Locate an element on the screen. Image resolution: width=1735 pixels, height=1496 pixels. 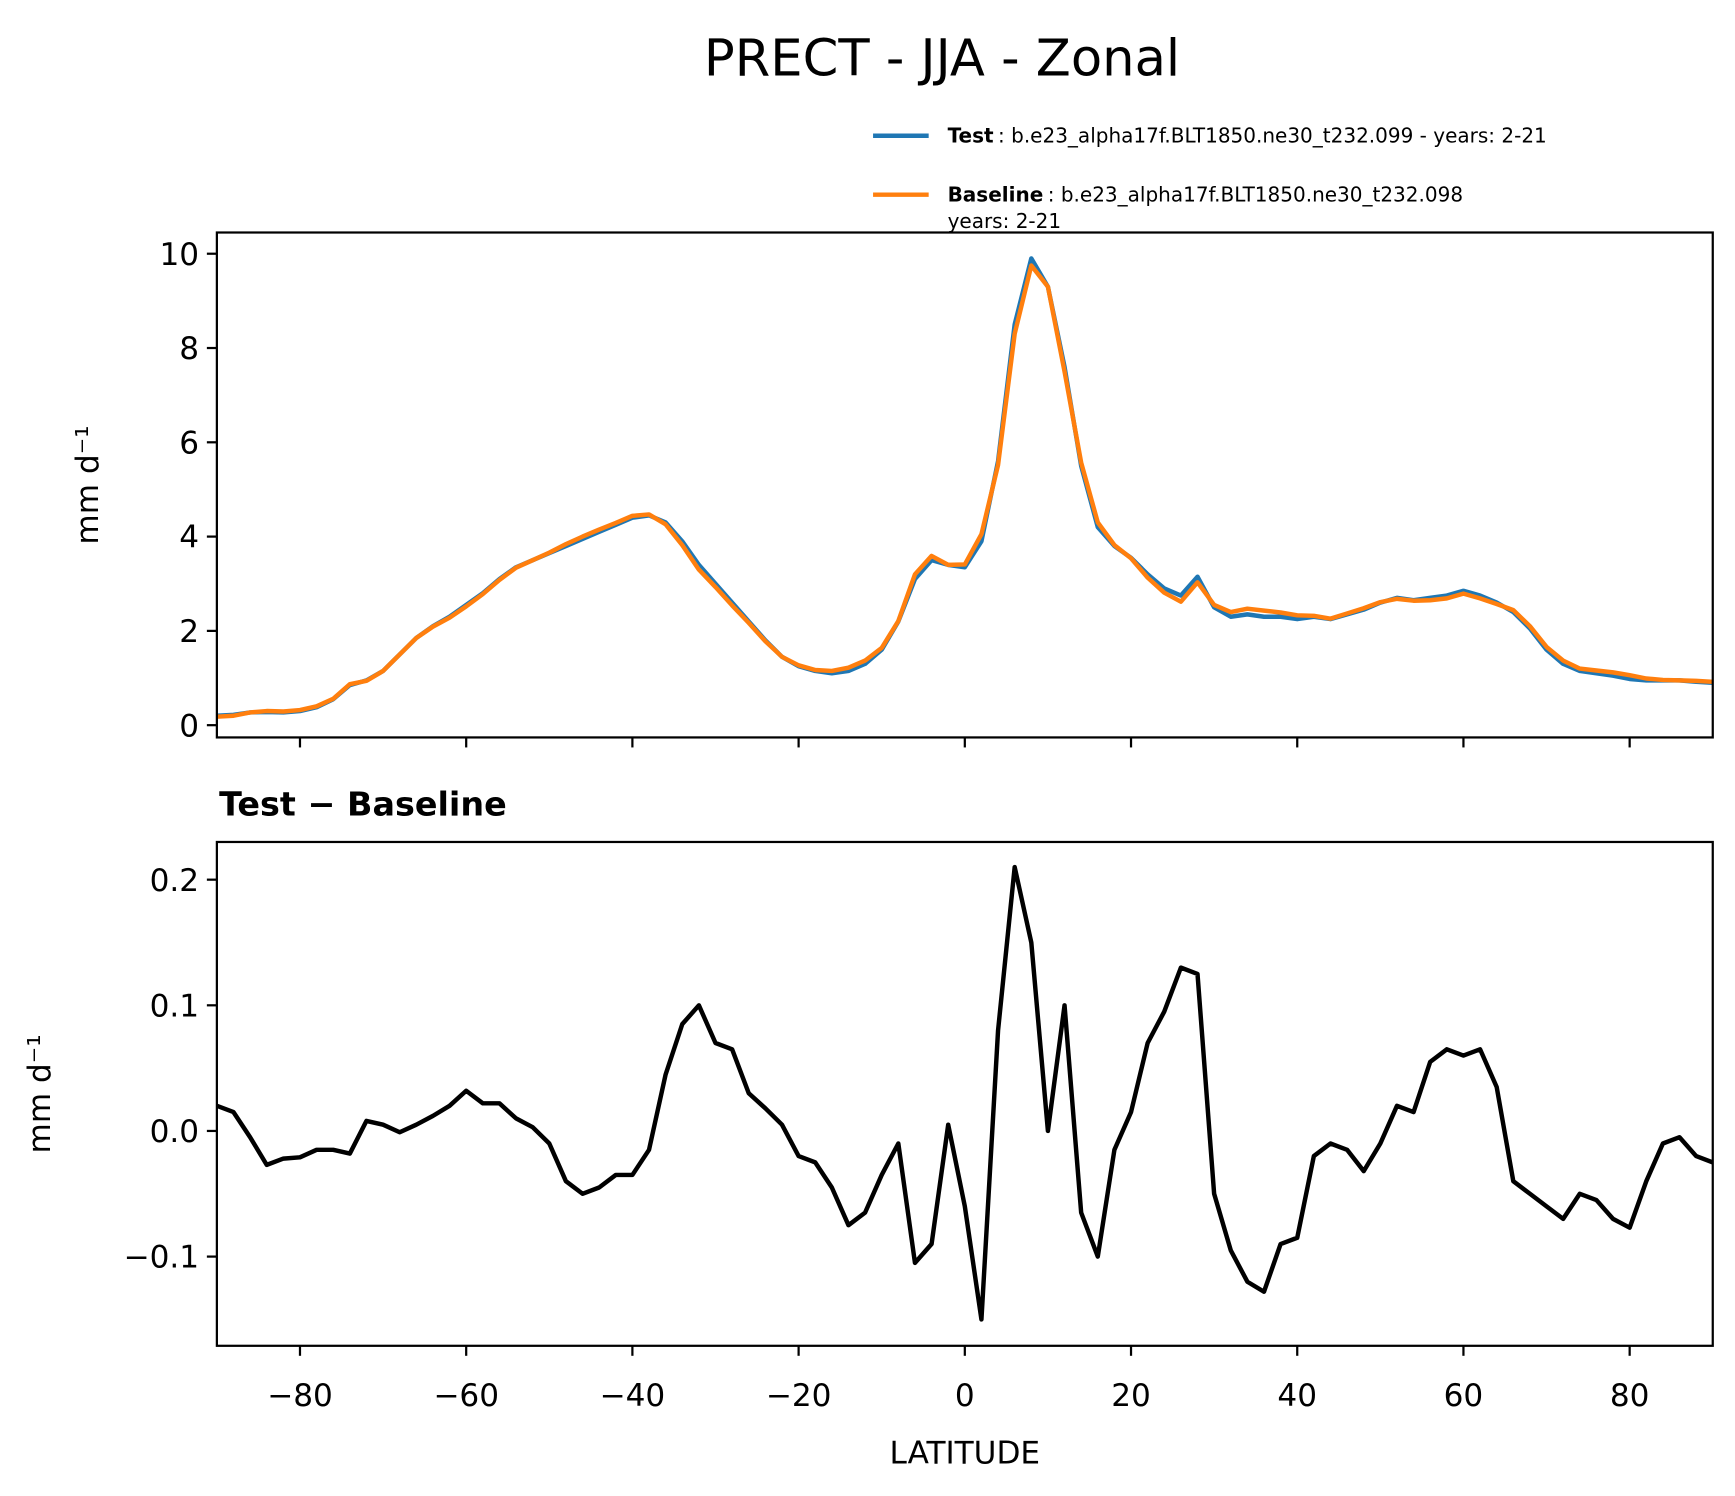
legend-name: Test is located at coordinates (971, 135).